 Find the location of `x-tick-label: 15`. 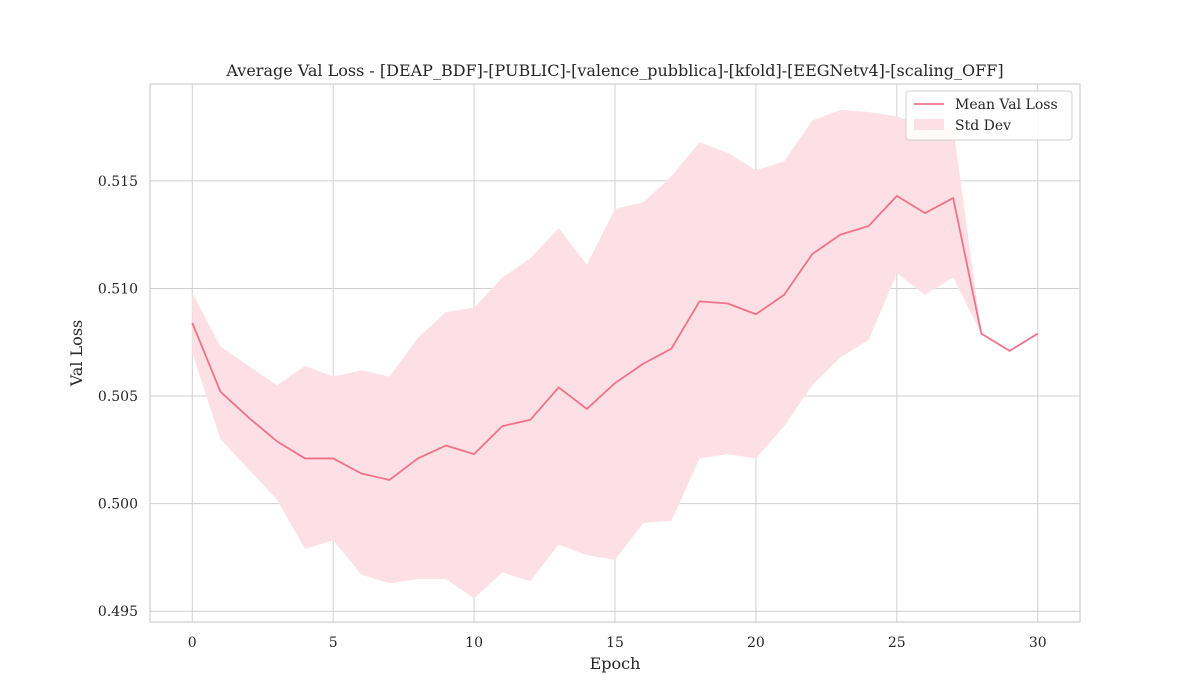

x-tick-label: 15 is located at coordinates (615, 643).